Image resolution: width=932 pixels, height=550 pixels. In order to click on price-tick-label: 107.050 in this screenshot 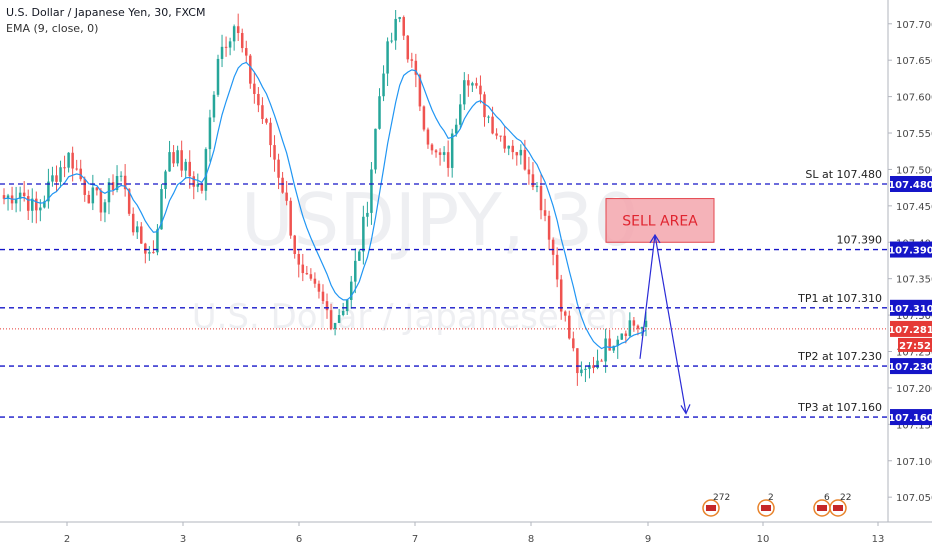, I will do `click(914, 498)`.